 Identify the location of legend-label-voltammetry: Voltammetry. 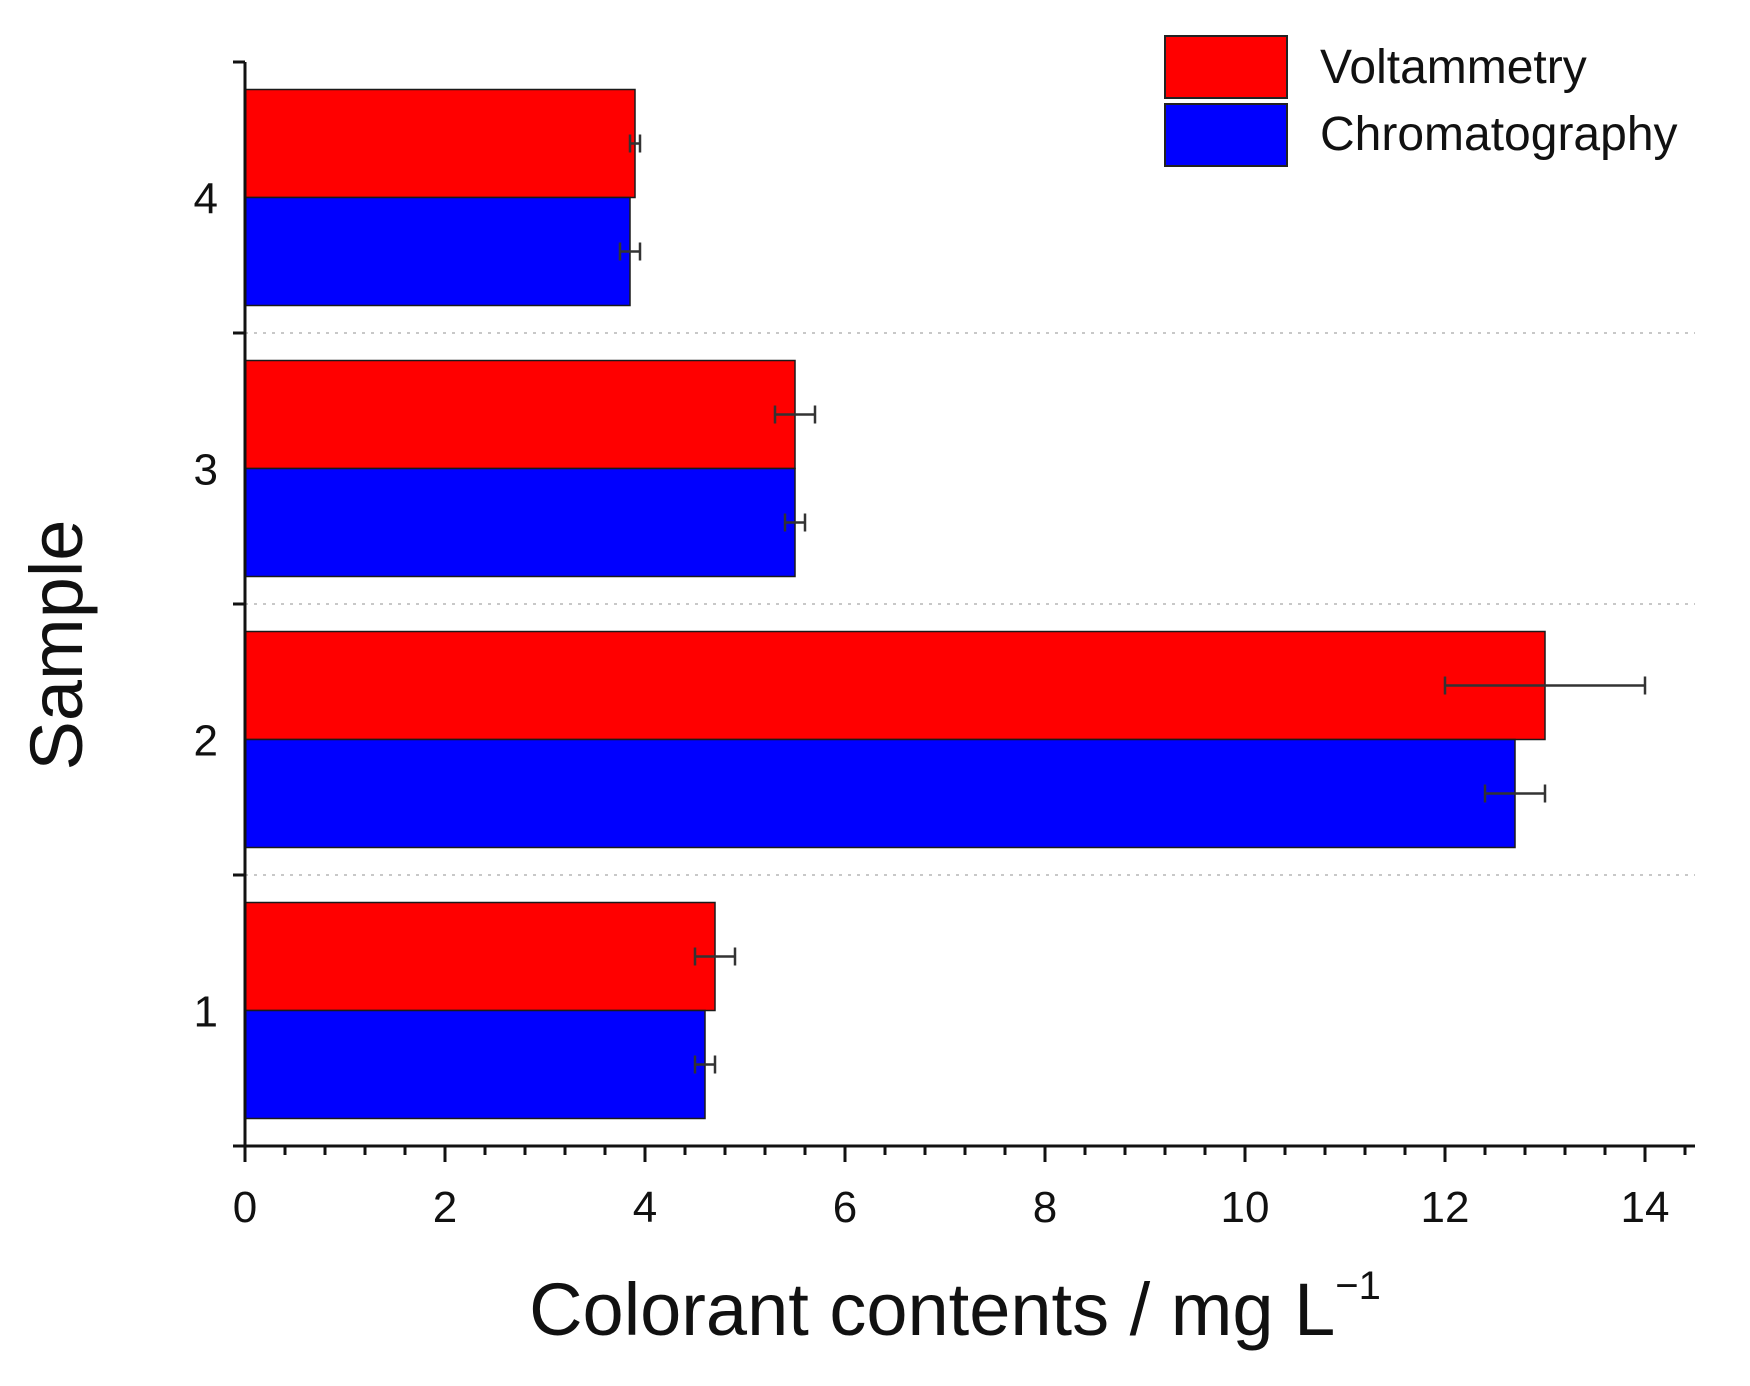
(1453, 67).